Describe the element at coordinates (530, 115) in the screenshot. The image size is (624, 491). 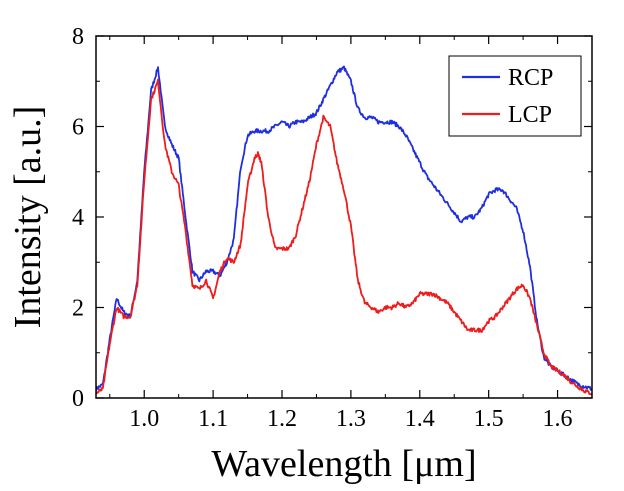
I see `legend-label-lcp: LCP` at that location.